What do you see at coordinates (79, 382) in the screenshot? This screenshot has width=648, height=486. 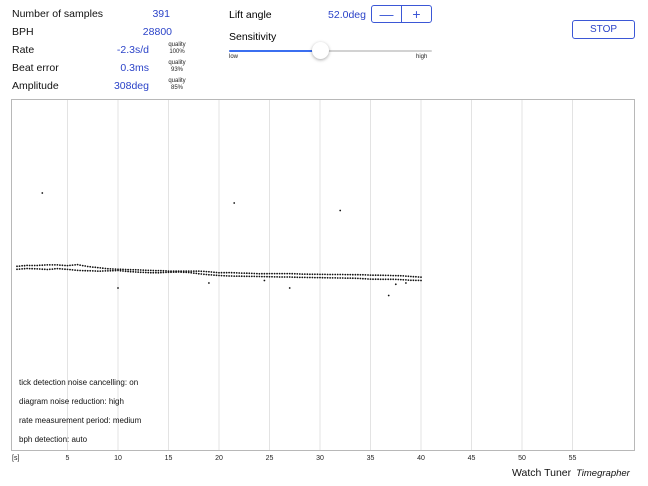 I see `info-noise-cancelling: tick detection noise cancelling: on` at bounding box center [79, 382].